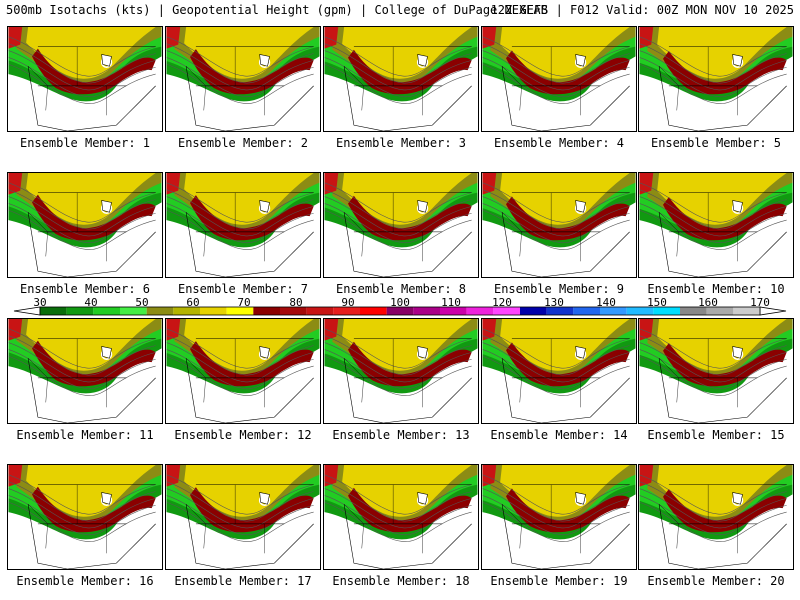 This screenshot has width=800, height=600. I want to click on panel-caption: Ensemble Member: 12, so click(243, 435).